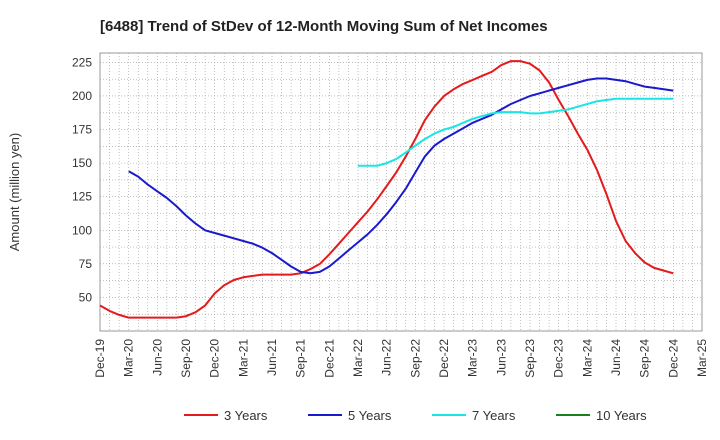 This screenshot has height=440, width=720. I want to click on legend-label: 3 Years, so click(246, 415).